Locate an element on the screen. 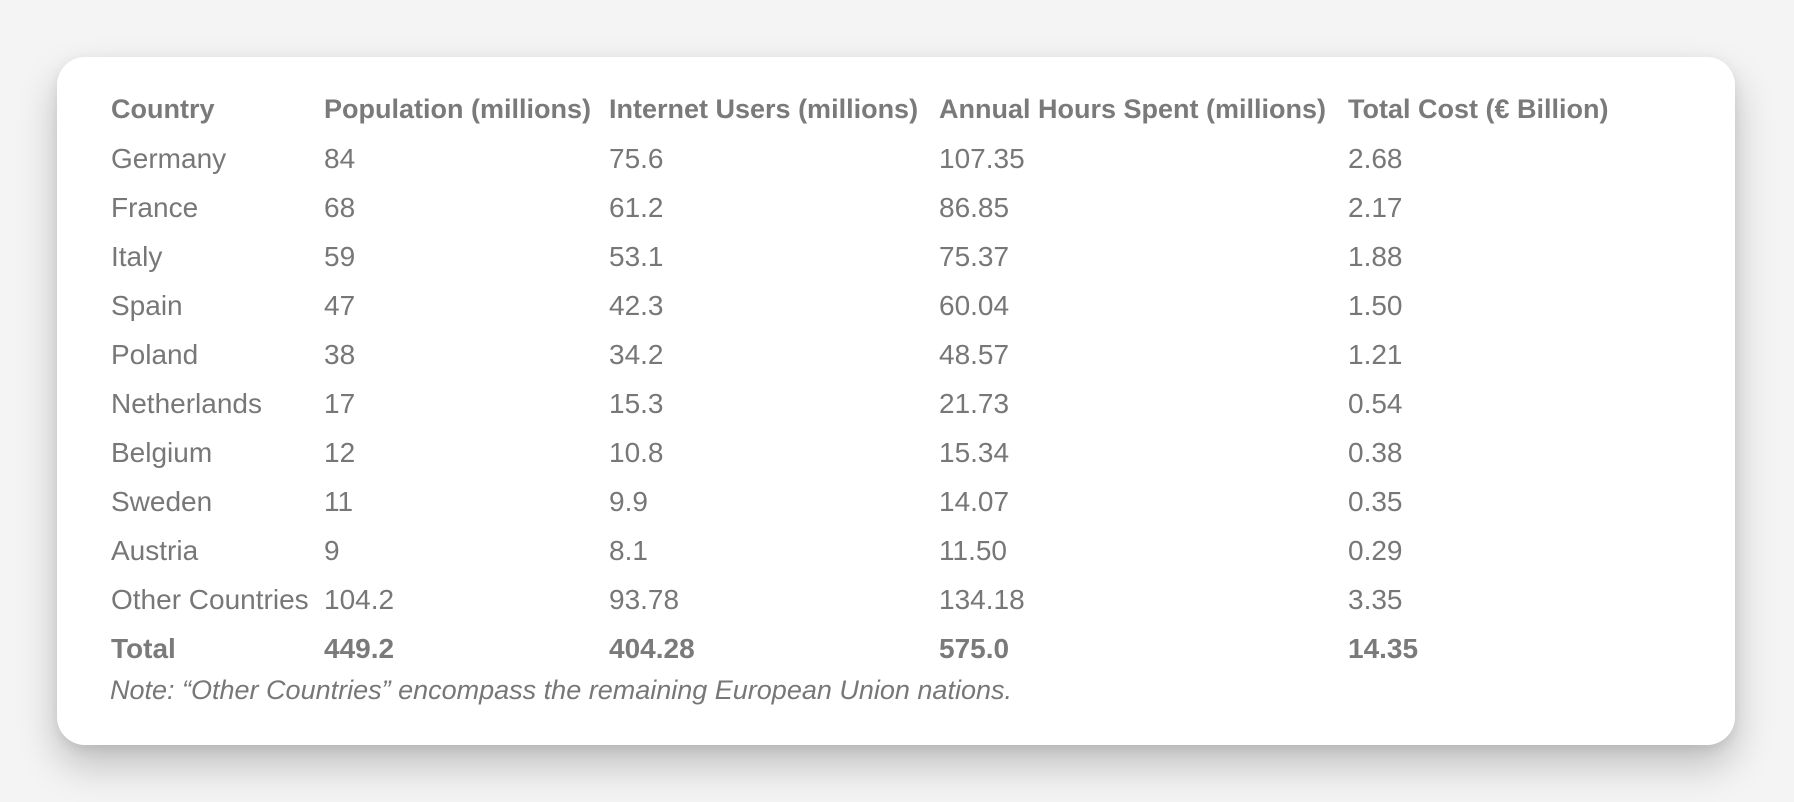 This screenshot has height=802, width=1794. cell-population: 12 is located at coordinates (340, 452).